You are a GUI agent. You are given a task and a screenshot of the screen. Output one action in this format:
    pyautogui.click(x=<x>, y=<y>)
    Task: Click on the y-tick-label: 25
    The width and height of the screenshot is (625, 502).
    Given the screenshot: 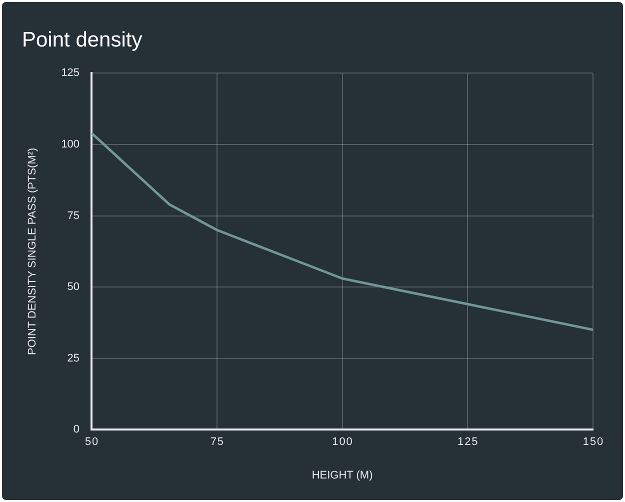 What is the action you would take?
    pyautogui.click(x=73, y=358)
    